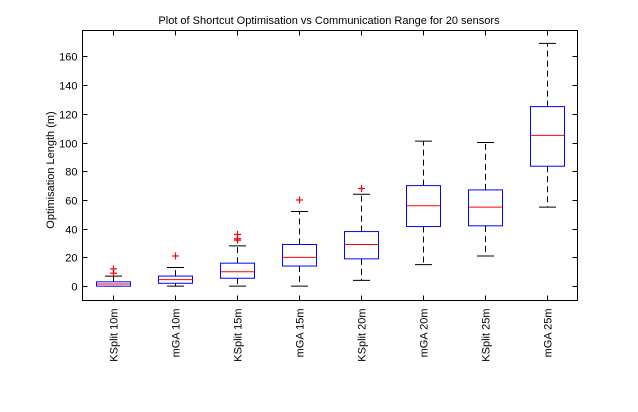  What do you see at coordinates (549, 333) in the screenshot?
I see `x-tick-label: mGA 25m` at bounding box center [549, 333].